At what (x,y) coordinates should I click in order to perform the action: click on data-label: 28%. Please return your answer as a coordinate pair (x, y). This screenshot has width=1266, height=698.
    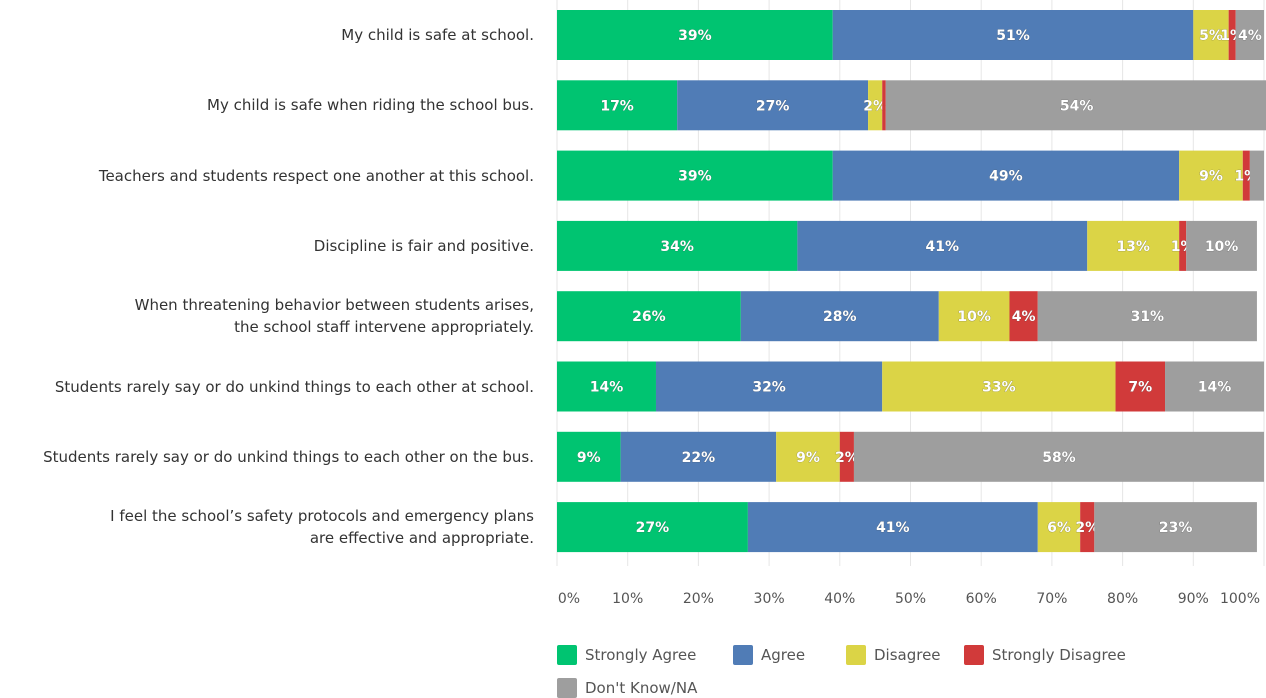
    Looking at the image, I should click on (840, 317).